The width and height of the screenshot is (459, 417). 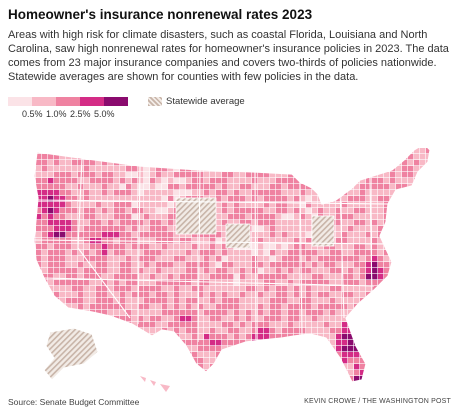 What do you see at coordinates (205, 101) in the screenshot?
I see `legend-statewide-label: Statewide average` at bounding box center [205, 101].